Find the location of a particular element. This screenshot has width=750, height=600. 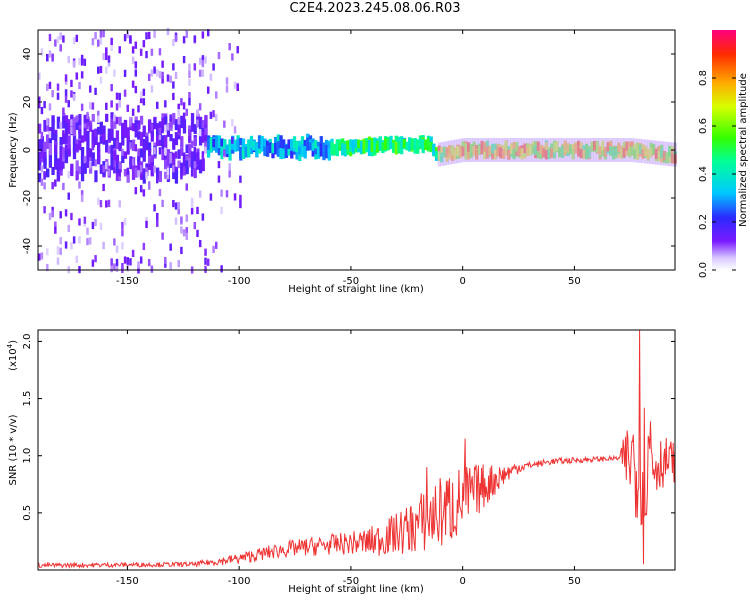

spectrogram-x-label: Height of straight line (km) is located at coordinates (356, 289).